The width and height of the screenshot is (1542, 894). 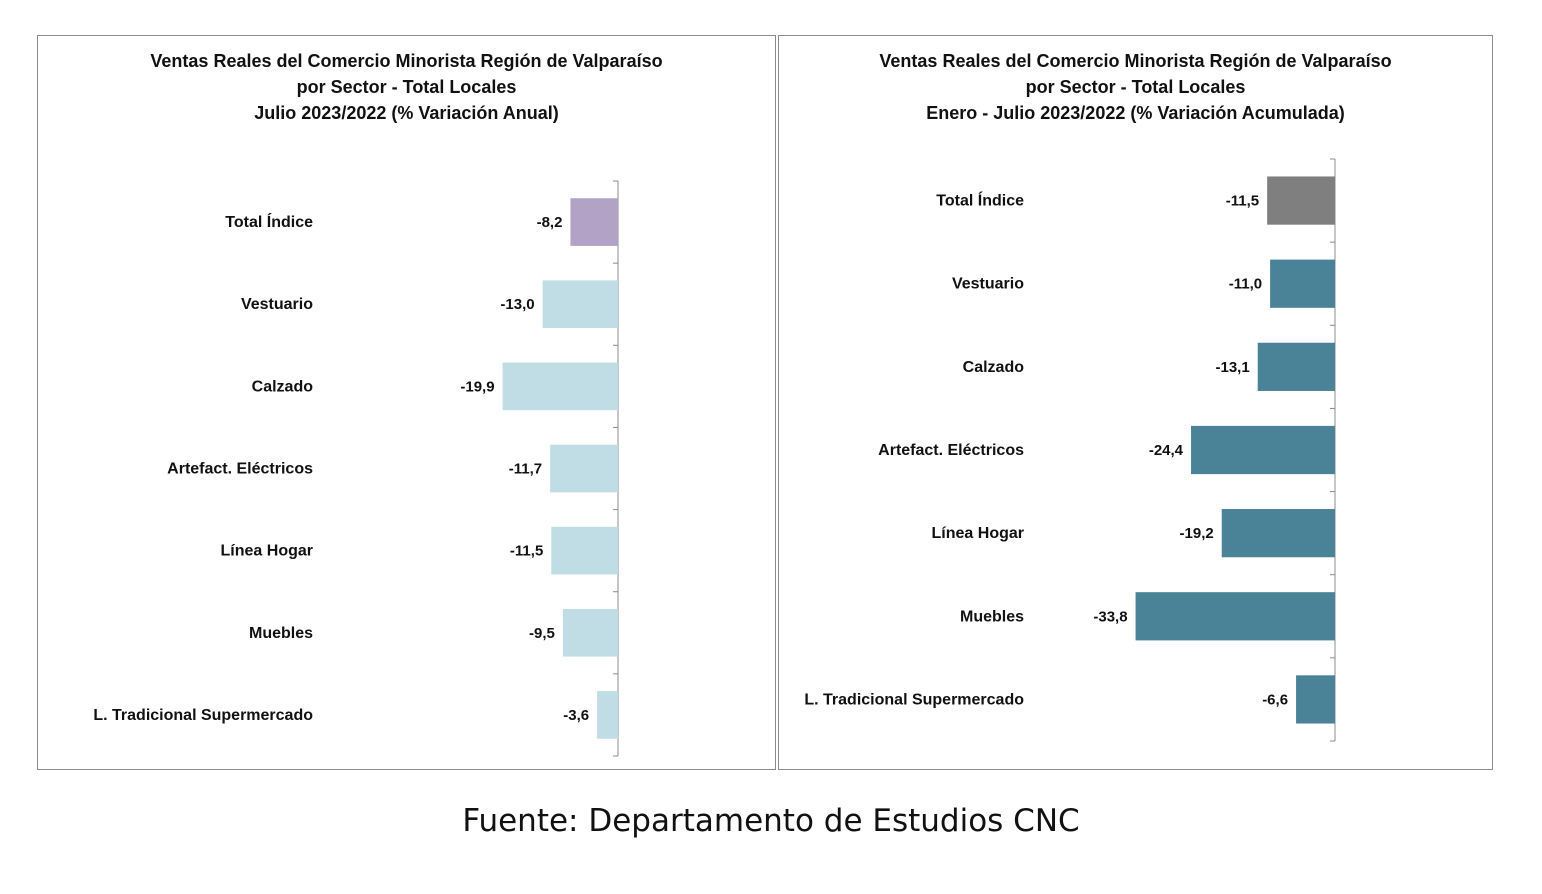 I want to click on data-label: -6,6, so click(x=1275, y=699).